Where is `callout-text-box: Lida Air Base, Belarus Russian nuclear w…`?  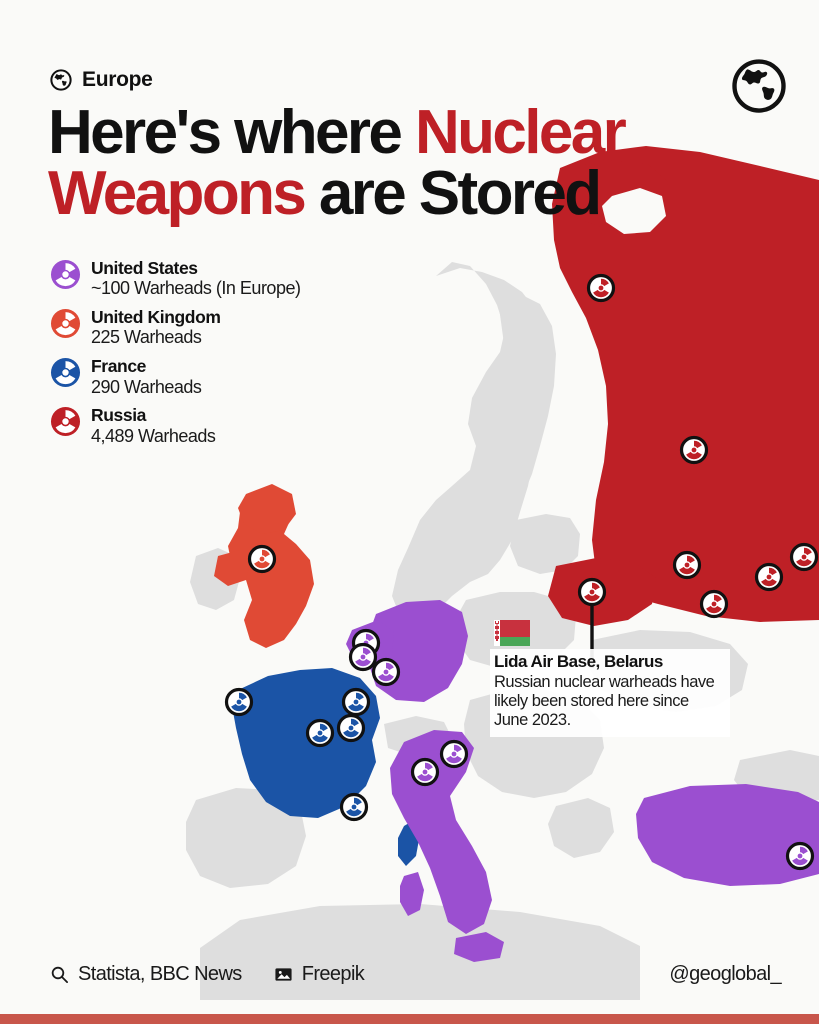 callout-text-box: Lida Air Base, Belarus Russian nuclear w… is located at coordinates (610, 693).